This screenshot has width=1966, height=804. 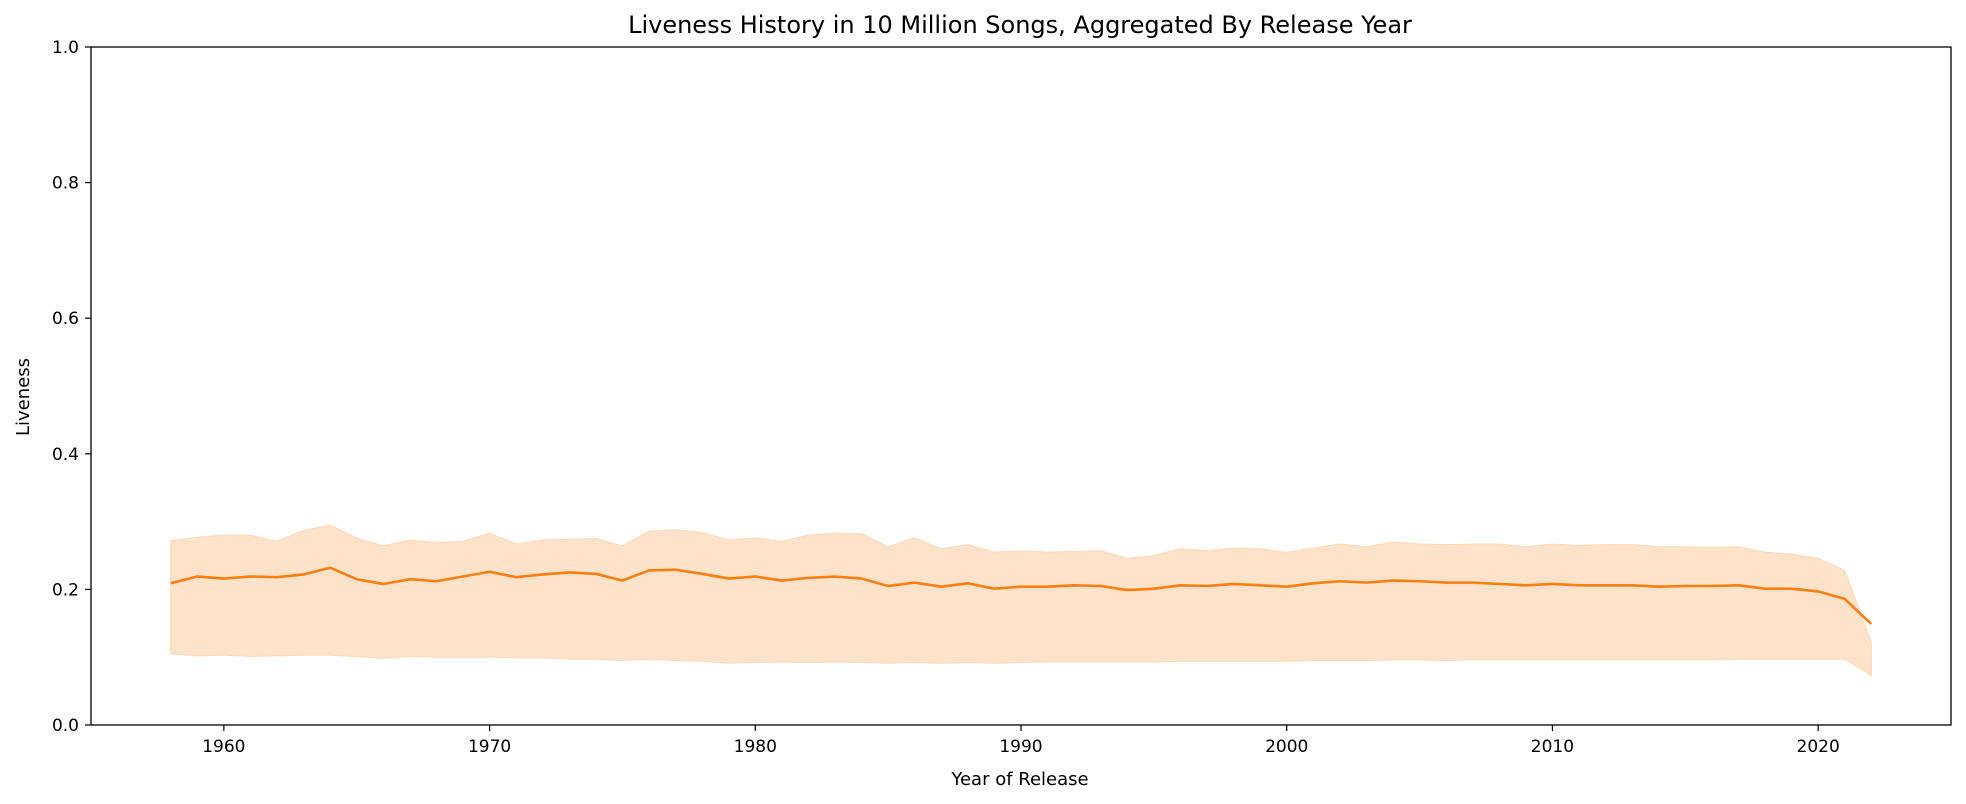 What do you see at coordinates (223, 747) in the screenshot?
I see `x-tick-label: 1960` at bounding box center [223, 747].